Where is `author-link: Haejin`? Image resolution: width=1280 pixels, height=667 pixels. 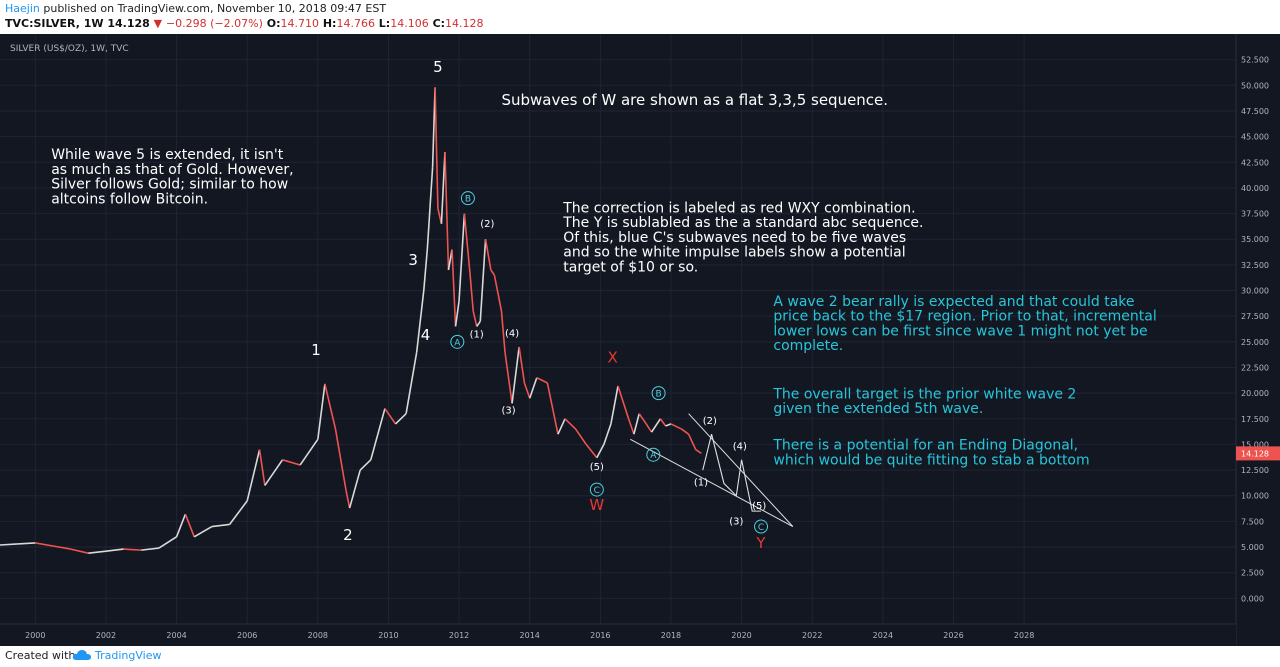 author-link: Haejin is located at coordinates (22, 8).